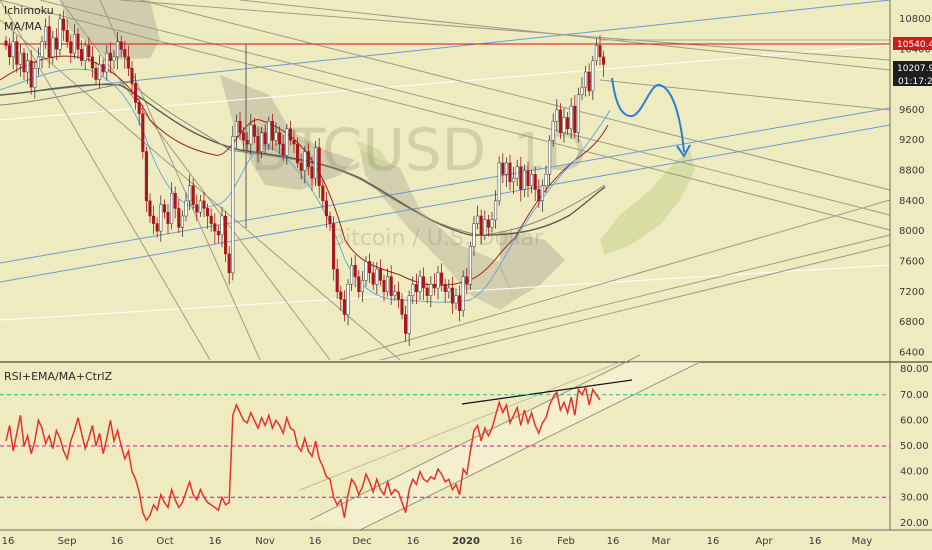  What do you see at coordinates (914, 472) in the screenshot?
I see `rsi-tick-label: 40.00` at bounding box center [914, 472].